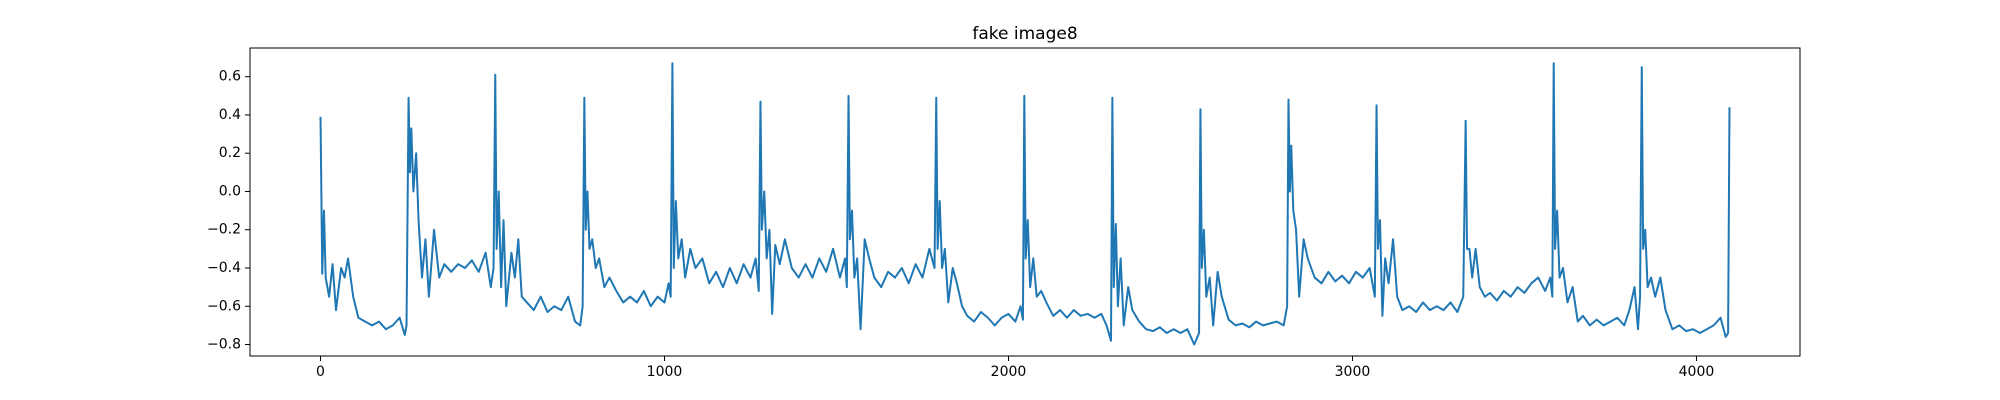  Describe the element at coordinates (1697, 372) in the screenshot. I see `x-tick-label: 4000` at that location.